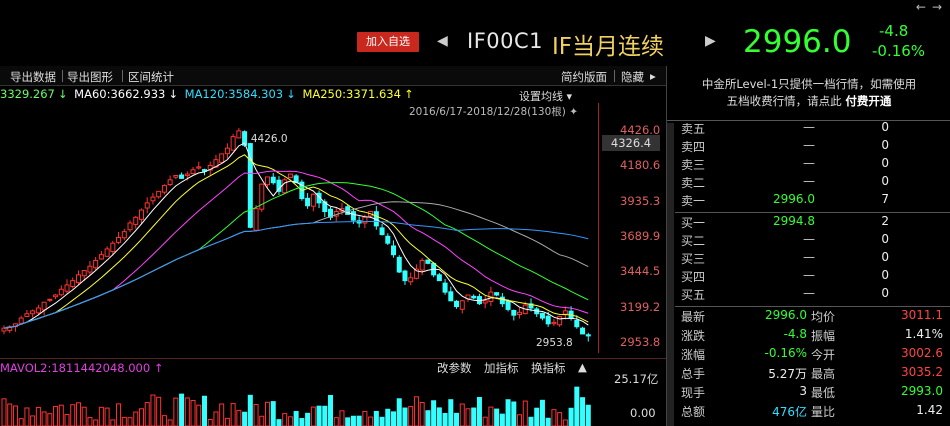  Describe the element at coordinates (640, 271) in the screenshot. I see `price-axis-tick: 3444.5` at that location.